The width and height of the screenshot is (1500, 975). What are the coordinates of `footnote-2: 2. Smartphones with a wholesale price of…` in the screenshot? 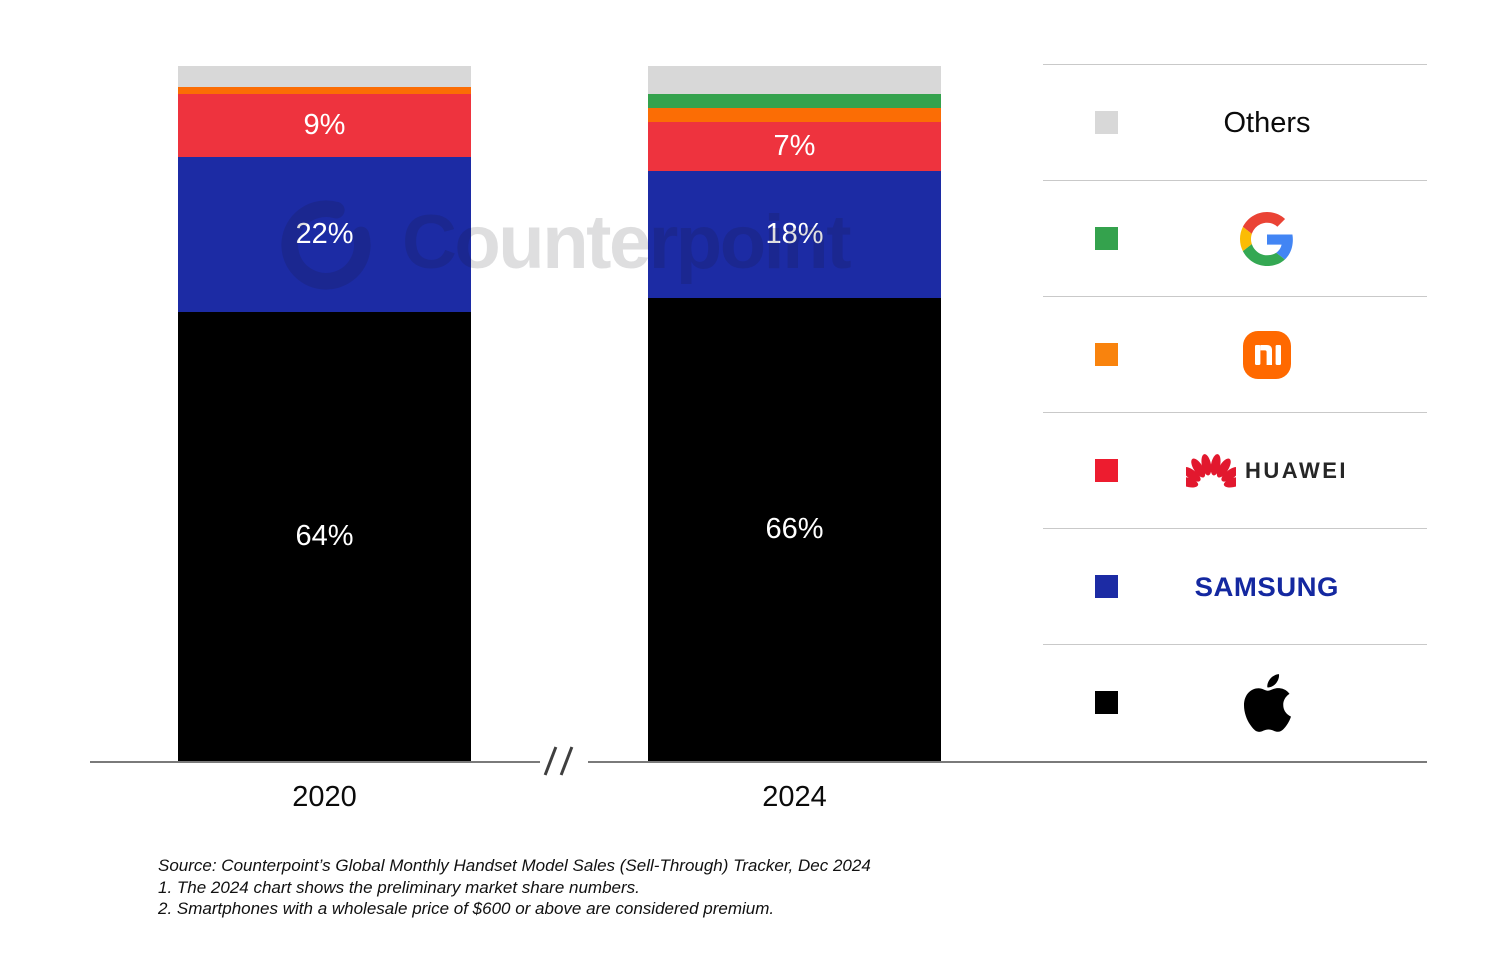 It's located at (466, 908).